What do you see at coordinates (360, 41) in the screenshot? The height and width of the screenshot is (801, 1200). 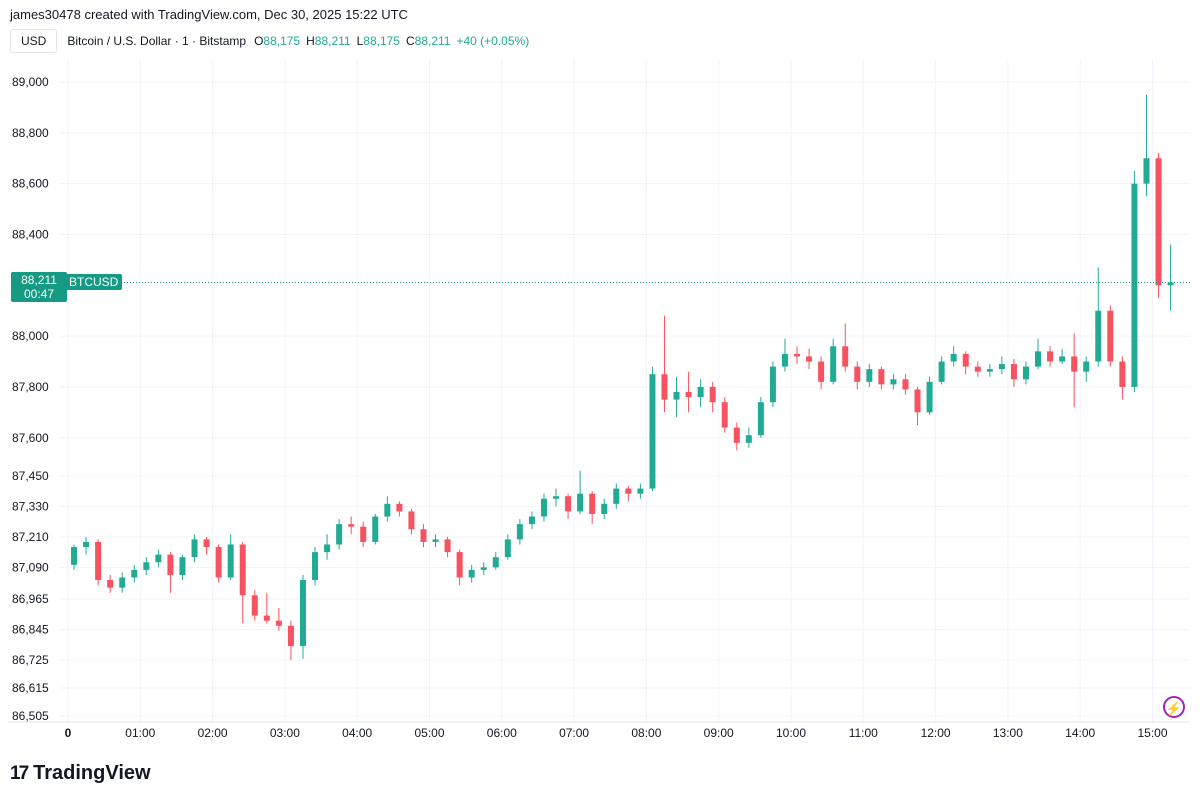 I see `low-label: L` at bounding box center [360, 41].